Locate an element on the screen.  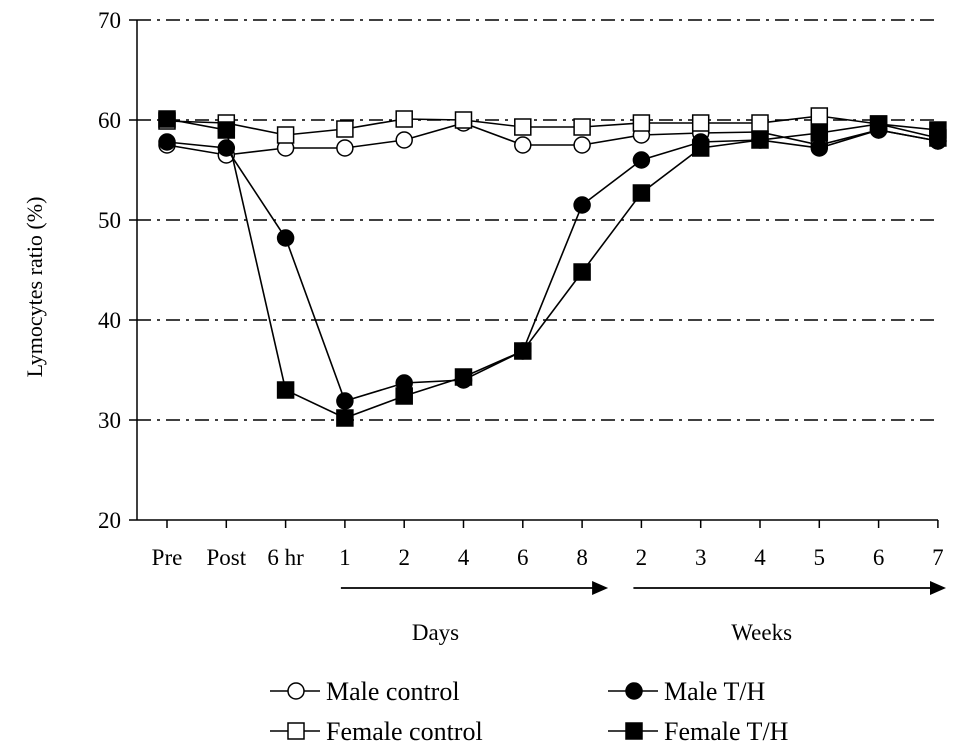
x-tick-label: 1 is located at coordinates (345, 557).